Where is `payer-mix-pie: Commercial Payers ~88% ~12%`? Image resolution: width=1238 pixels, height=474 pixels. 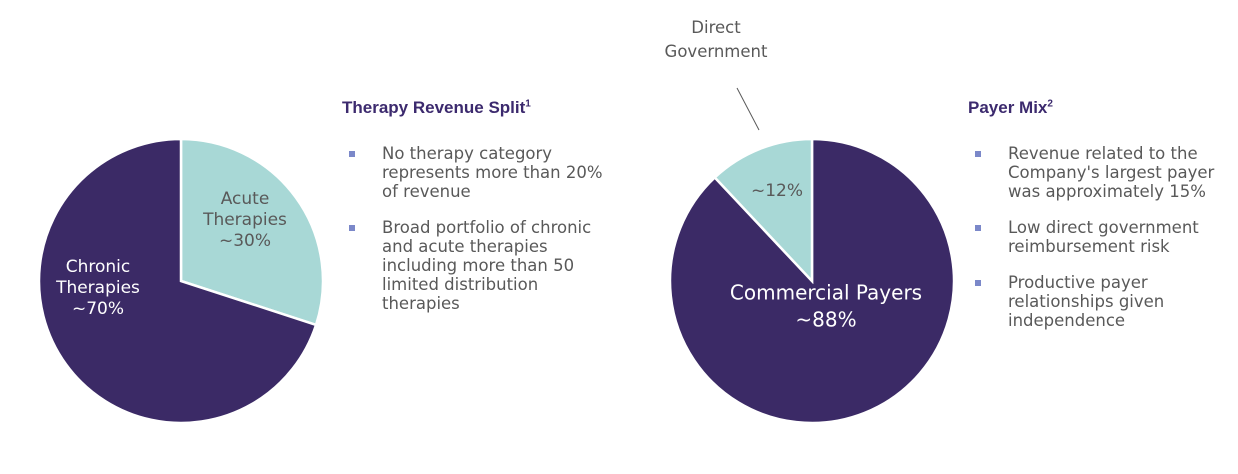 payer-mix-pie: Commercial Payers ~88% ~12% is located at coordinates (812, 281).